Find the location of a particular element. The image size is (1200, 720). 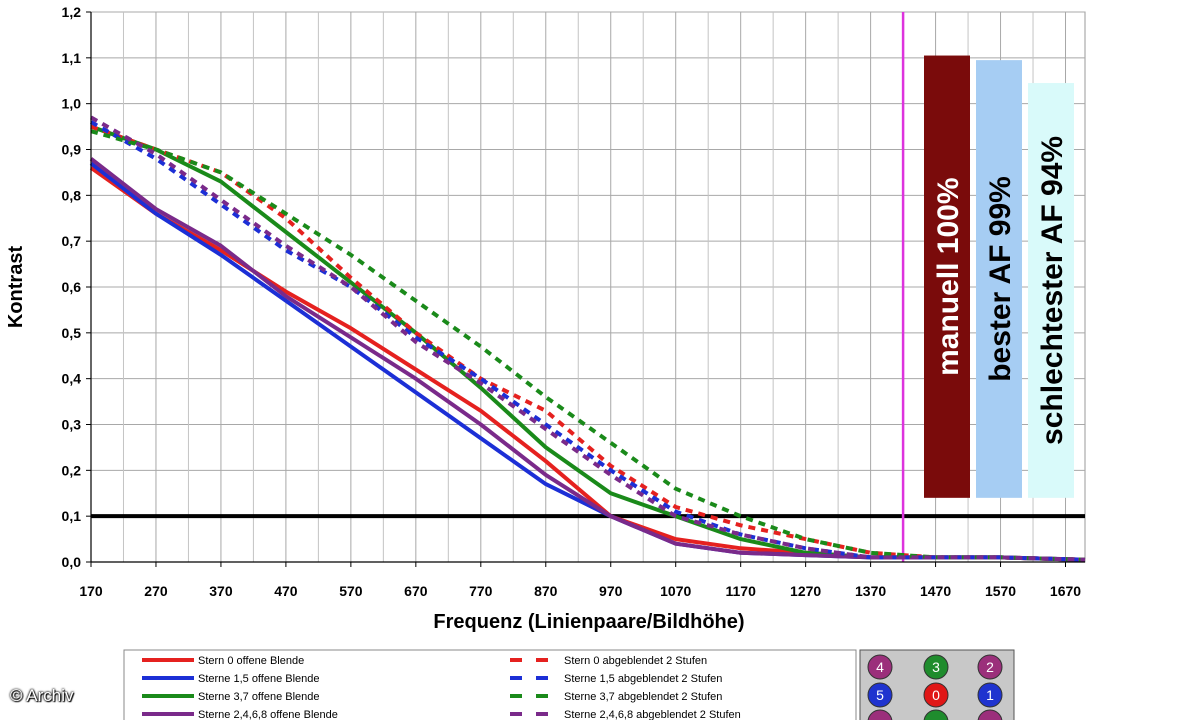

y-tick-label: 0,3 is located at coordinates (72, 425).